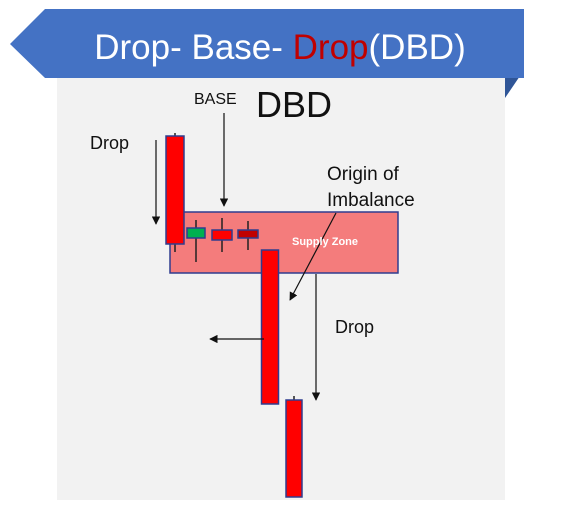 This screenshot has height=520, width=571. Describe the element at coordinates (110, 143) in the screenshot. I see `drop-left-label: Drop` at that location.